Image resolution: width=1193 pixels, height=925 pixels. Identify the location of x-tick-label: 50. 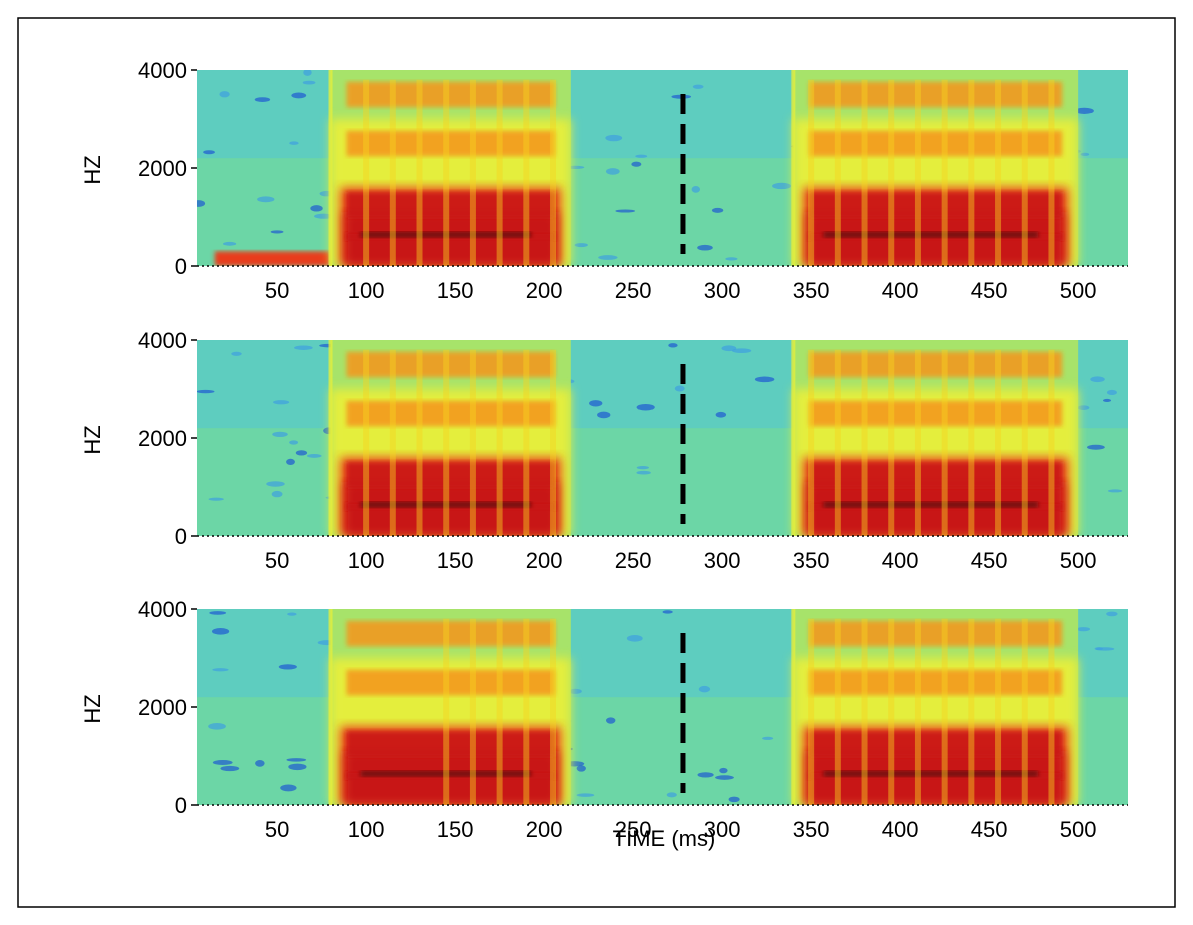
(277, 829).